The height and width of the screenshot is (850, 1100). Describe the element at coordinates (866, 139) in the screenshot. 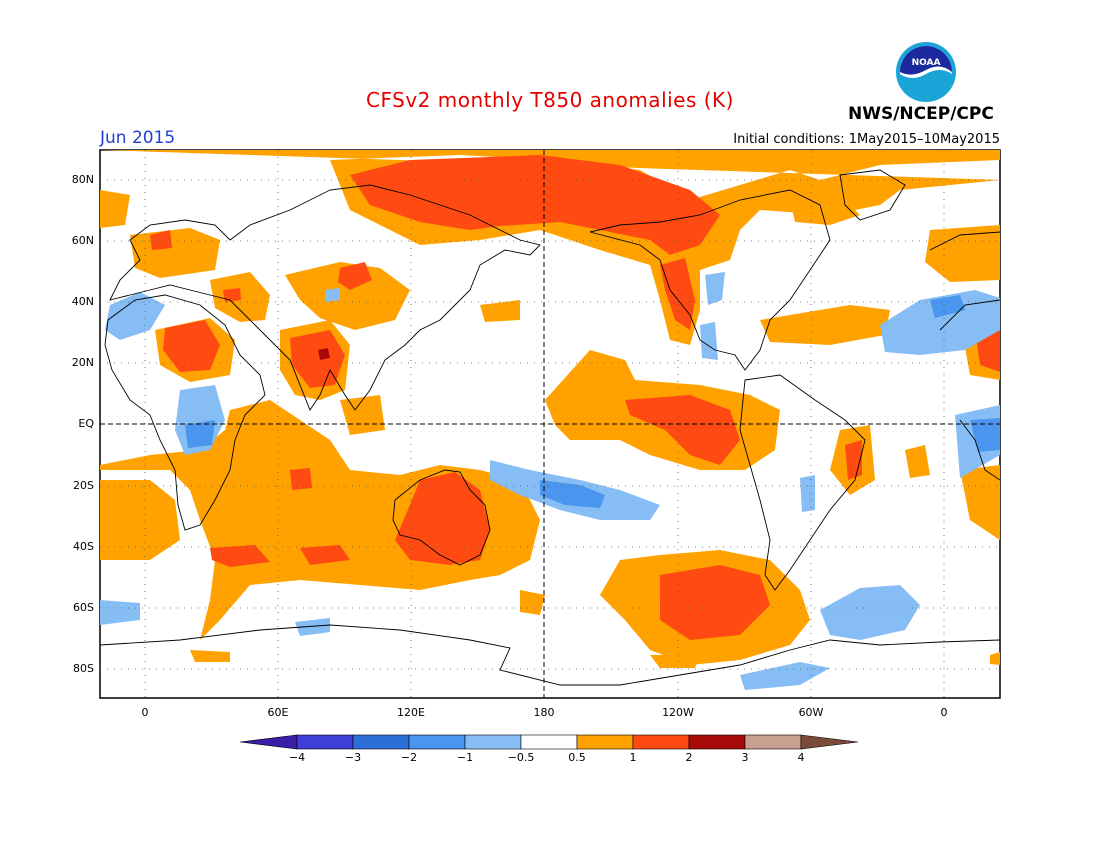

I see `initial-conditions-label: Initial conditions: 1May2015–10May2015` at that location.